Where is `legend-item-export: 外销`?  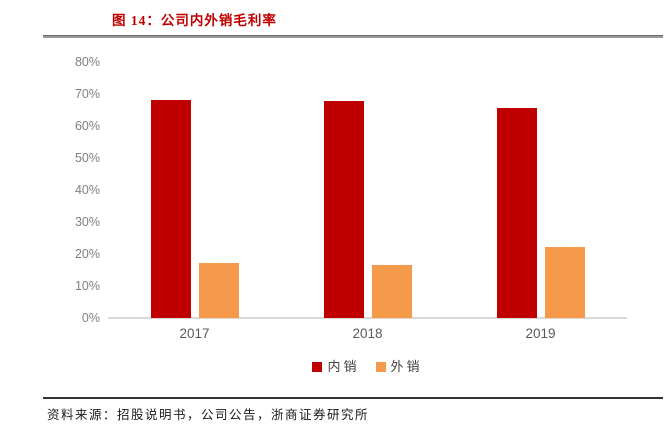 legend-item-export: 外销 is located at coordinates (399, 366).